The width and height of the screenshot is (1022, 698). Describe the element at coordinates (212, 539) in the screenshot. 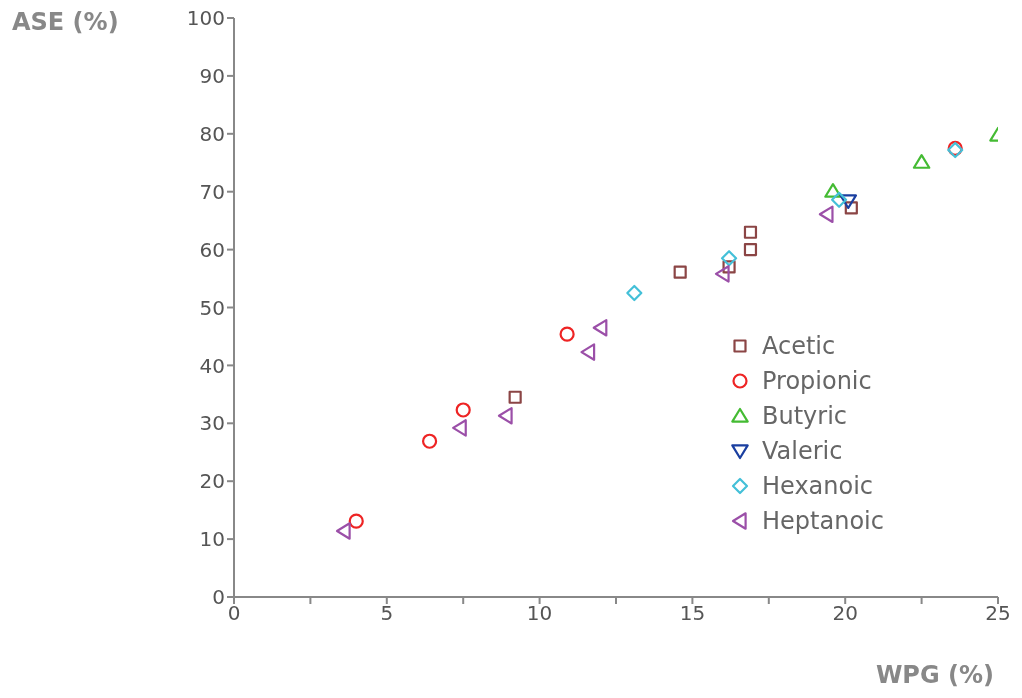

I see `y-tick-label: 10` at that location.